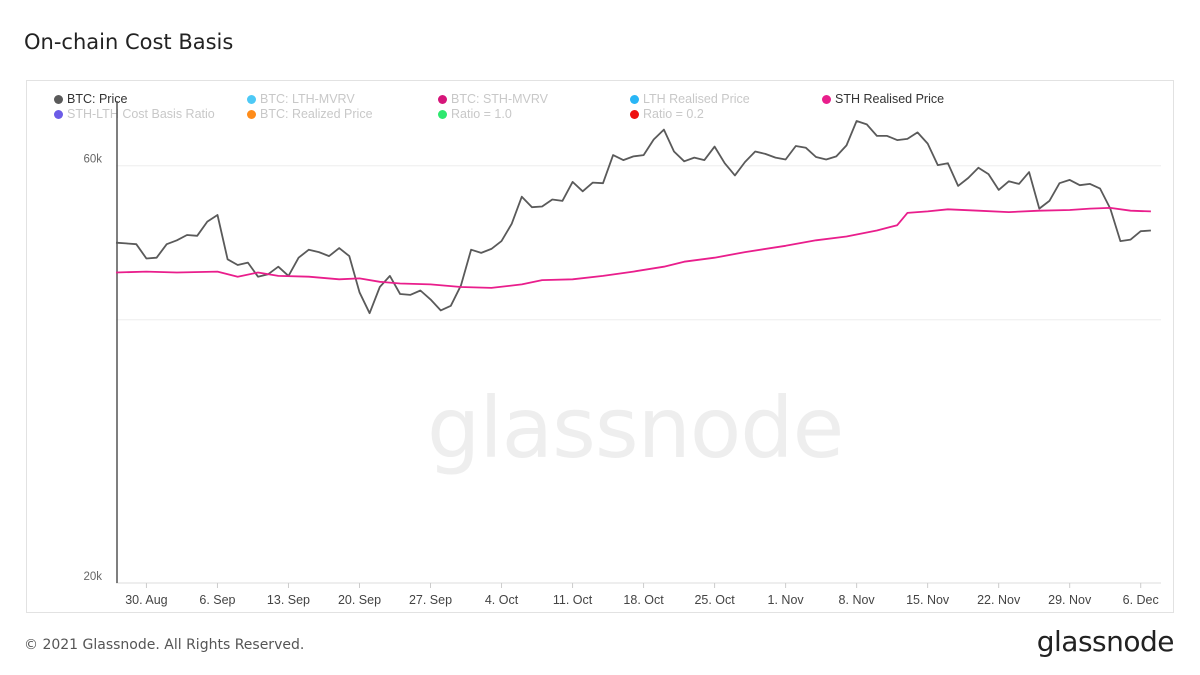  What do you see at coordinates (146, 600) in the screenshot?
I see `x-tick-label: 30. Aug` at bounding box center [146, 600].